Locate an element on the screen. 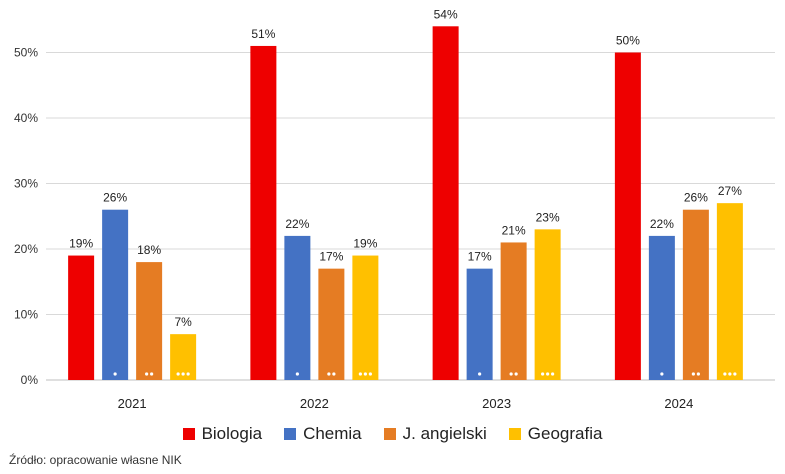 This screenshot has height=474, width=785. legend-label: Biologia is located at coordinates (232, 433).